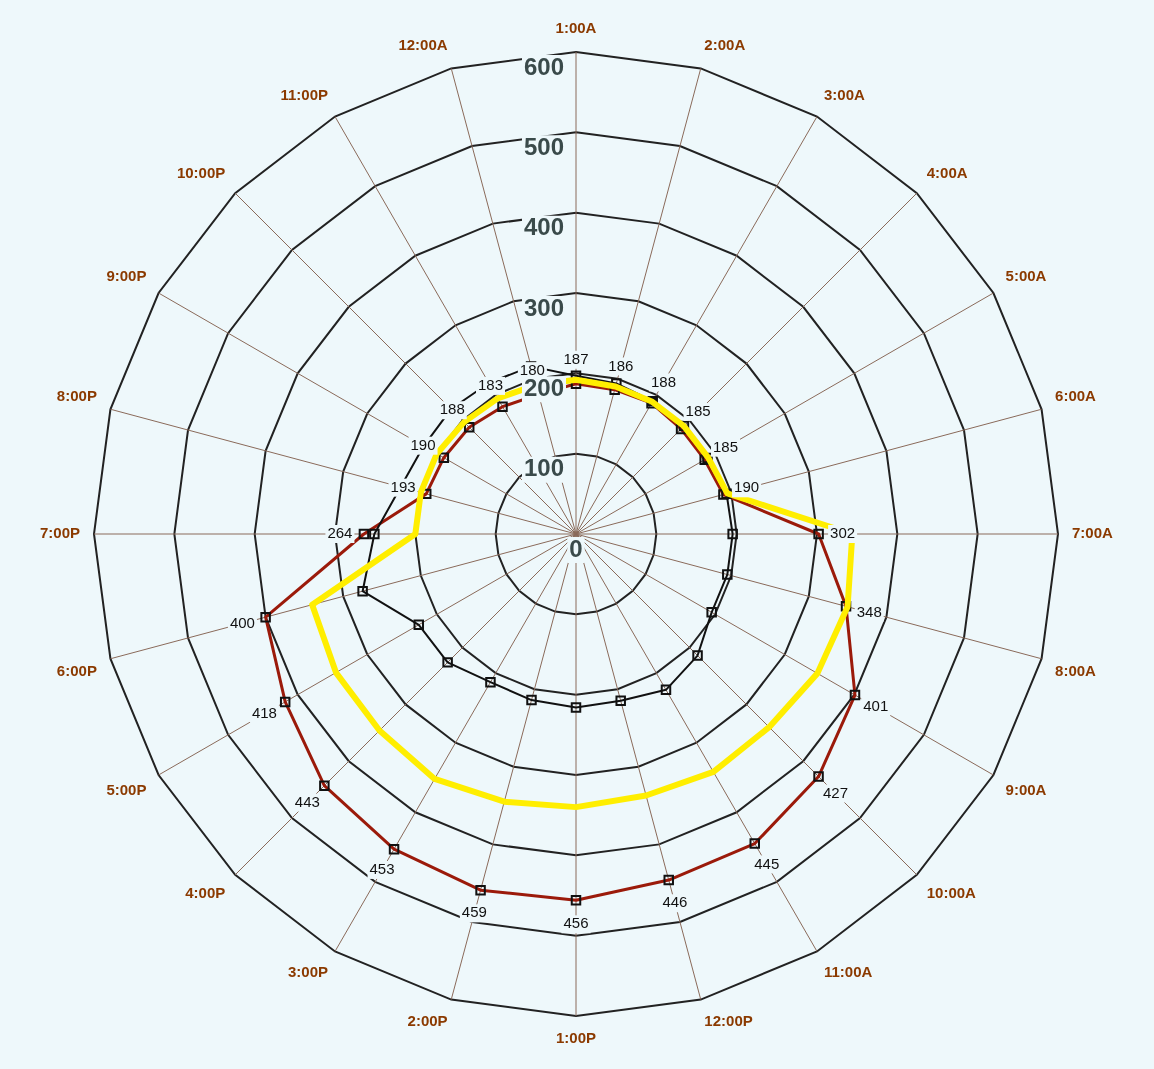 The height and width of the screenshot is (1069, 1154). I want to click on data-label: 446, so click(675, 902).